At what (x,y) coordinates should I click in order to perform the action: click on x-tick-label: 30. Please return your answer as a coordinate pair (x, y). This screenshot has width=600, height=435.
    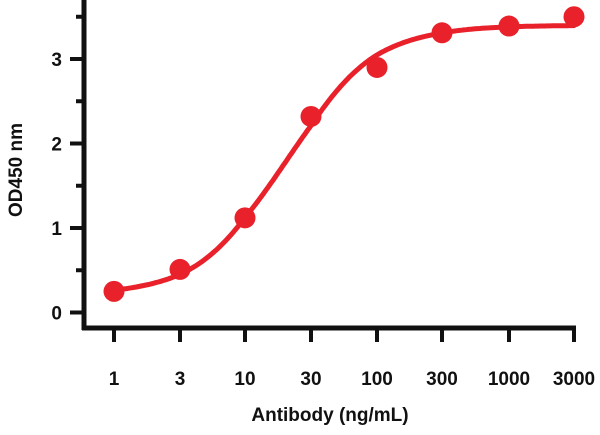
    Looking at the image, I should click on (310, 379).